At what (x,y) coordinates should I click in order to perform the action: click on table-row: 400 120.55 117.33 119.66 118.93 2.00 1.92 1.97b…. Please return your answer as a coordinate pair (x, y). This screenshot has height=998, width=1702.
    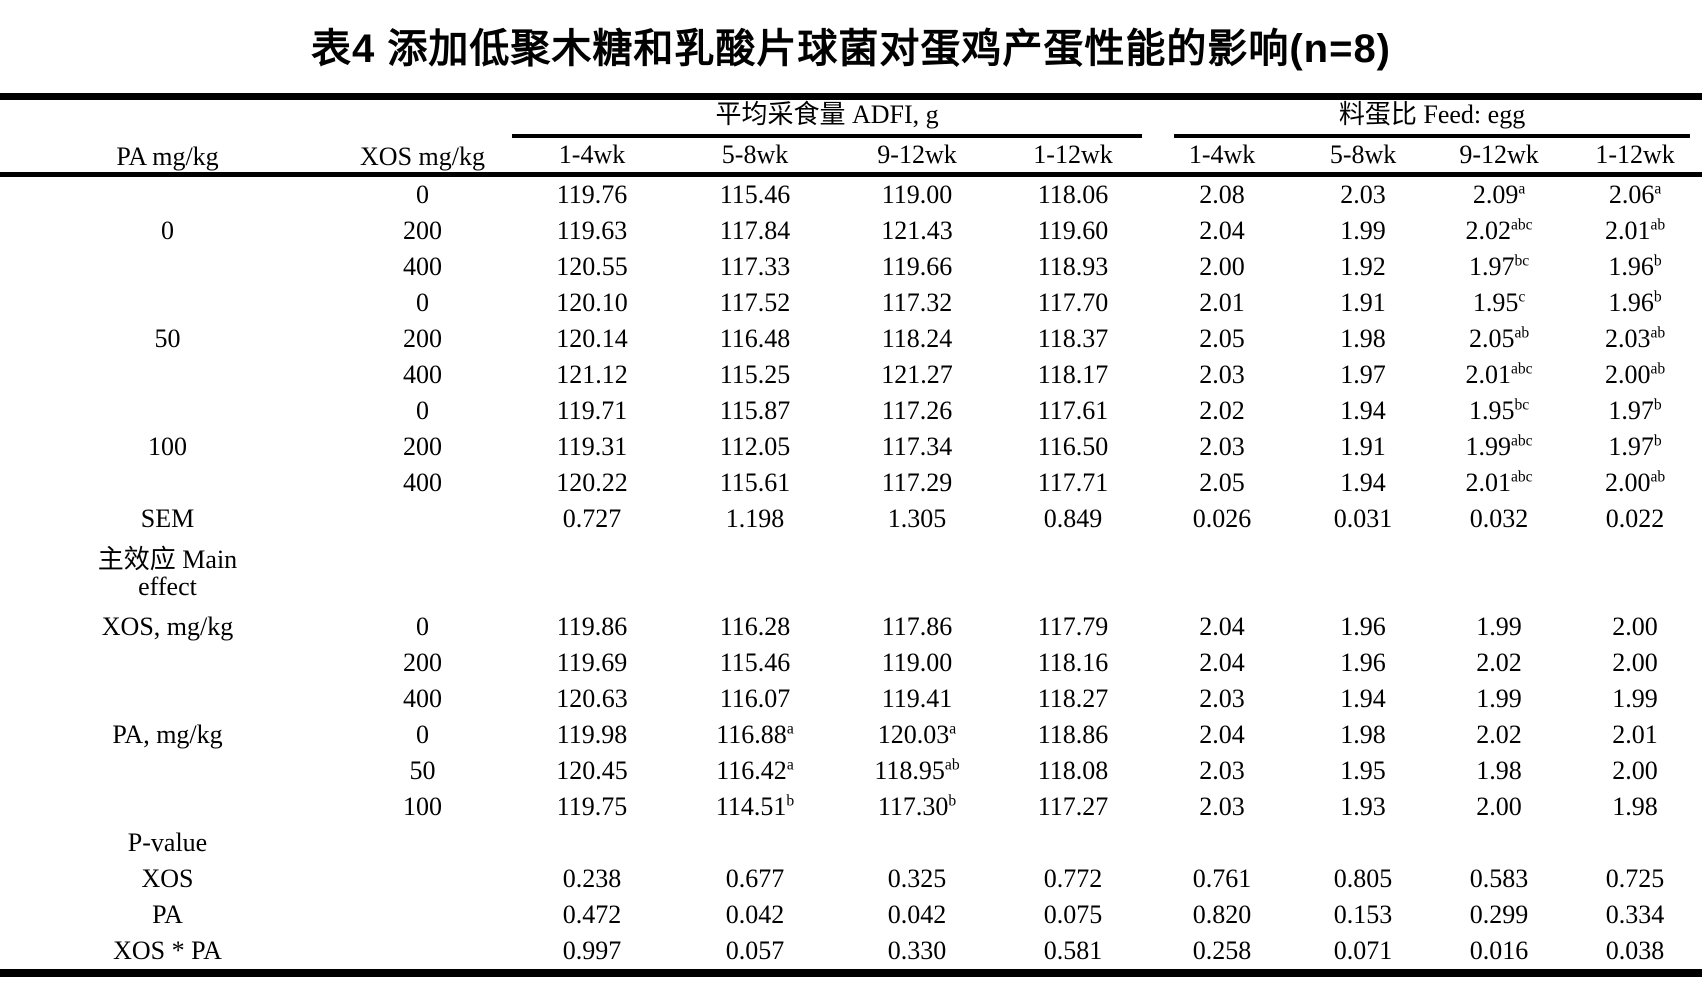
    Looking at the image, I should click on (851, 267).